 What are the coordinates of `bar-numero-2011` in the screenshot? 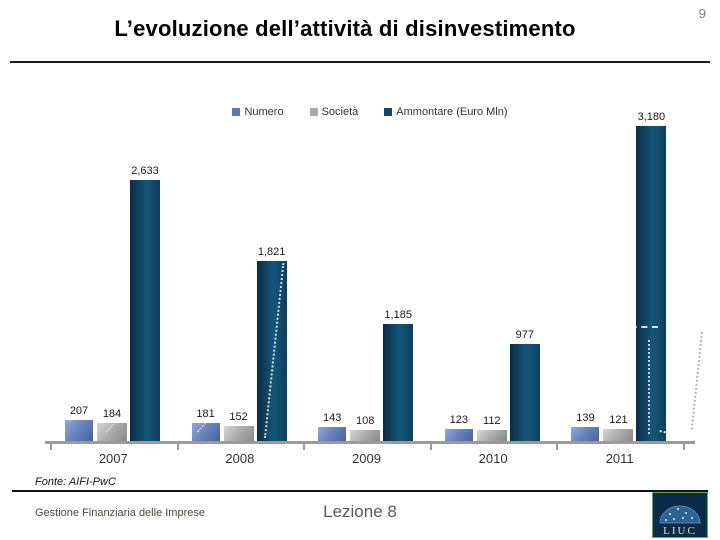 It's located at (585, 434).